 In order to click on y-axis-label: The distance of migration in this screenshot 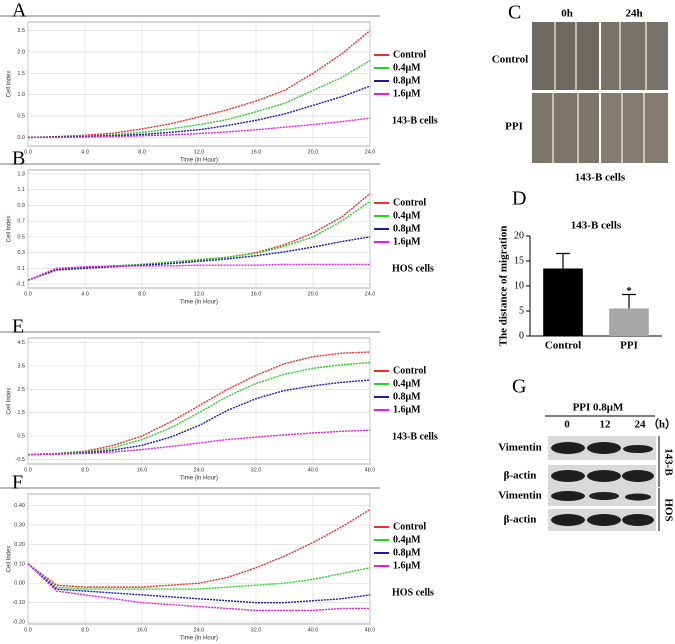, I will do `click(504, 286)`.